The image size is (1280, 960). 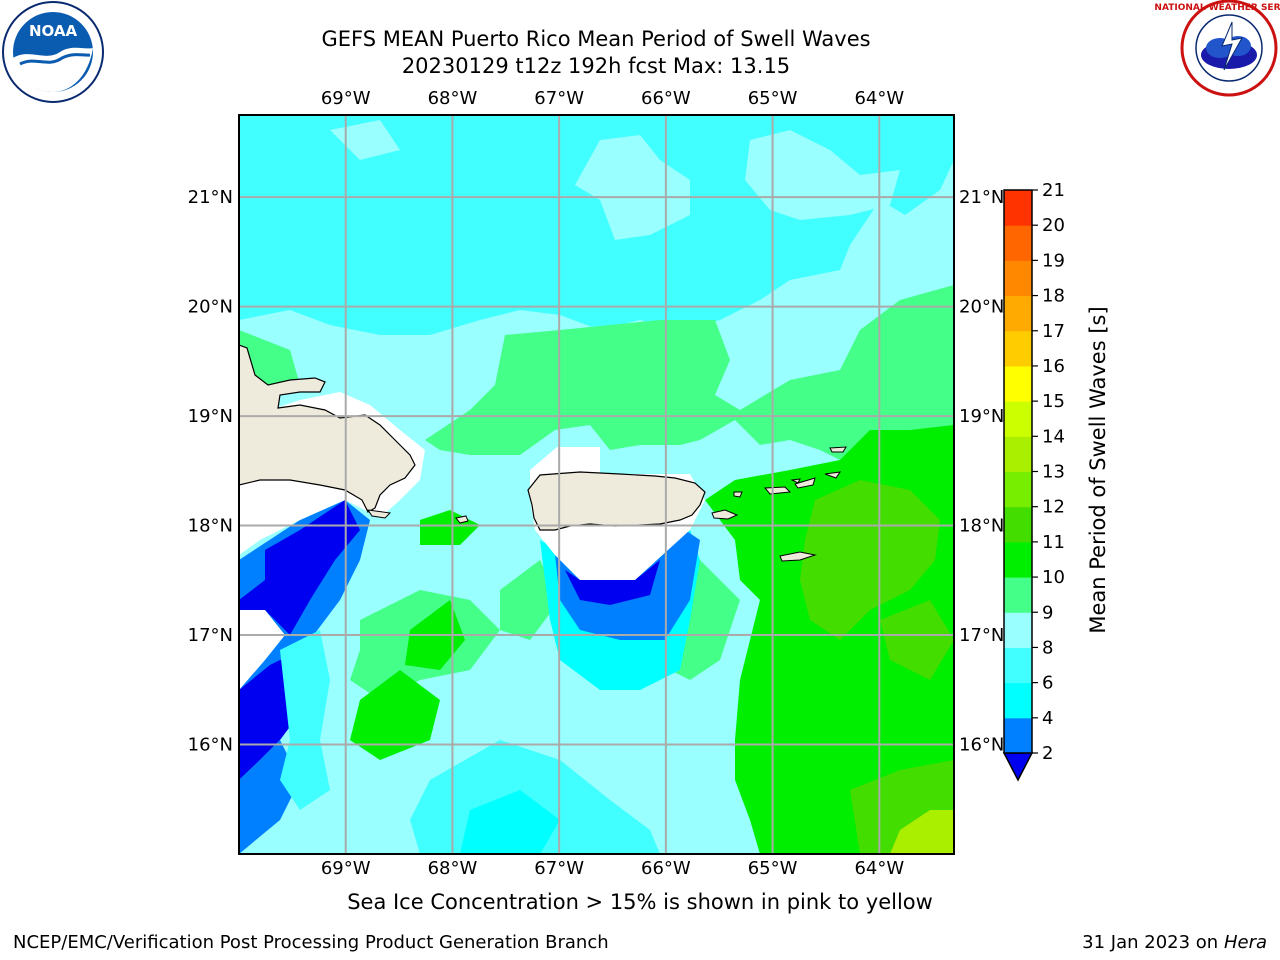 I want to click on lon-tick-label-top: 68°W, so click(x=453, y=98).